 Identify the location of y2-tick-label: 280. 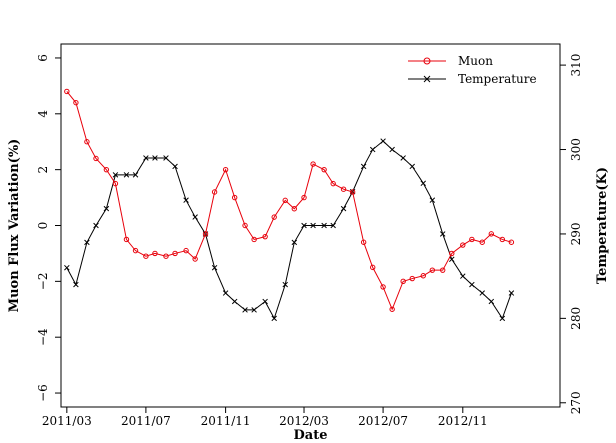
(576, 318).